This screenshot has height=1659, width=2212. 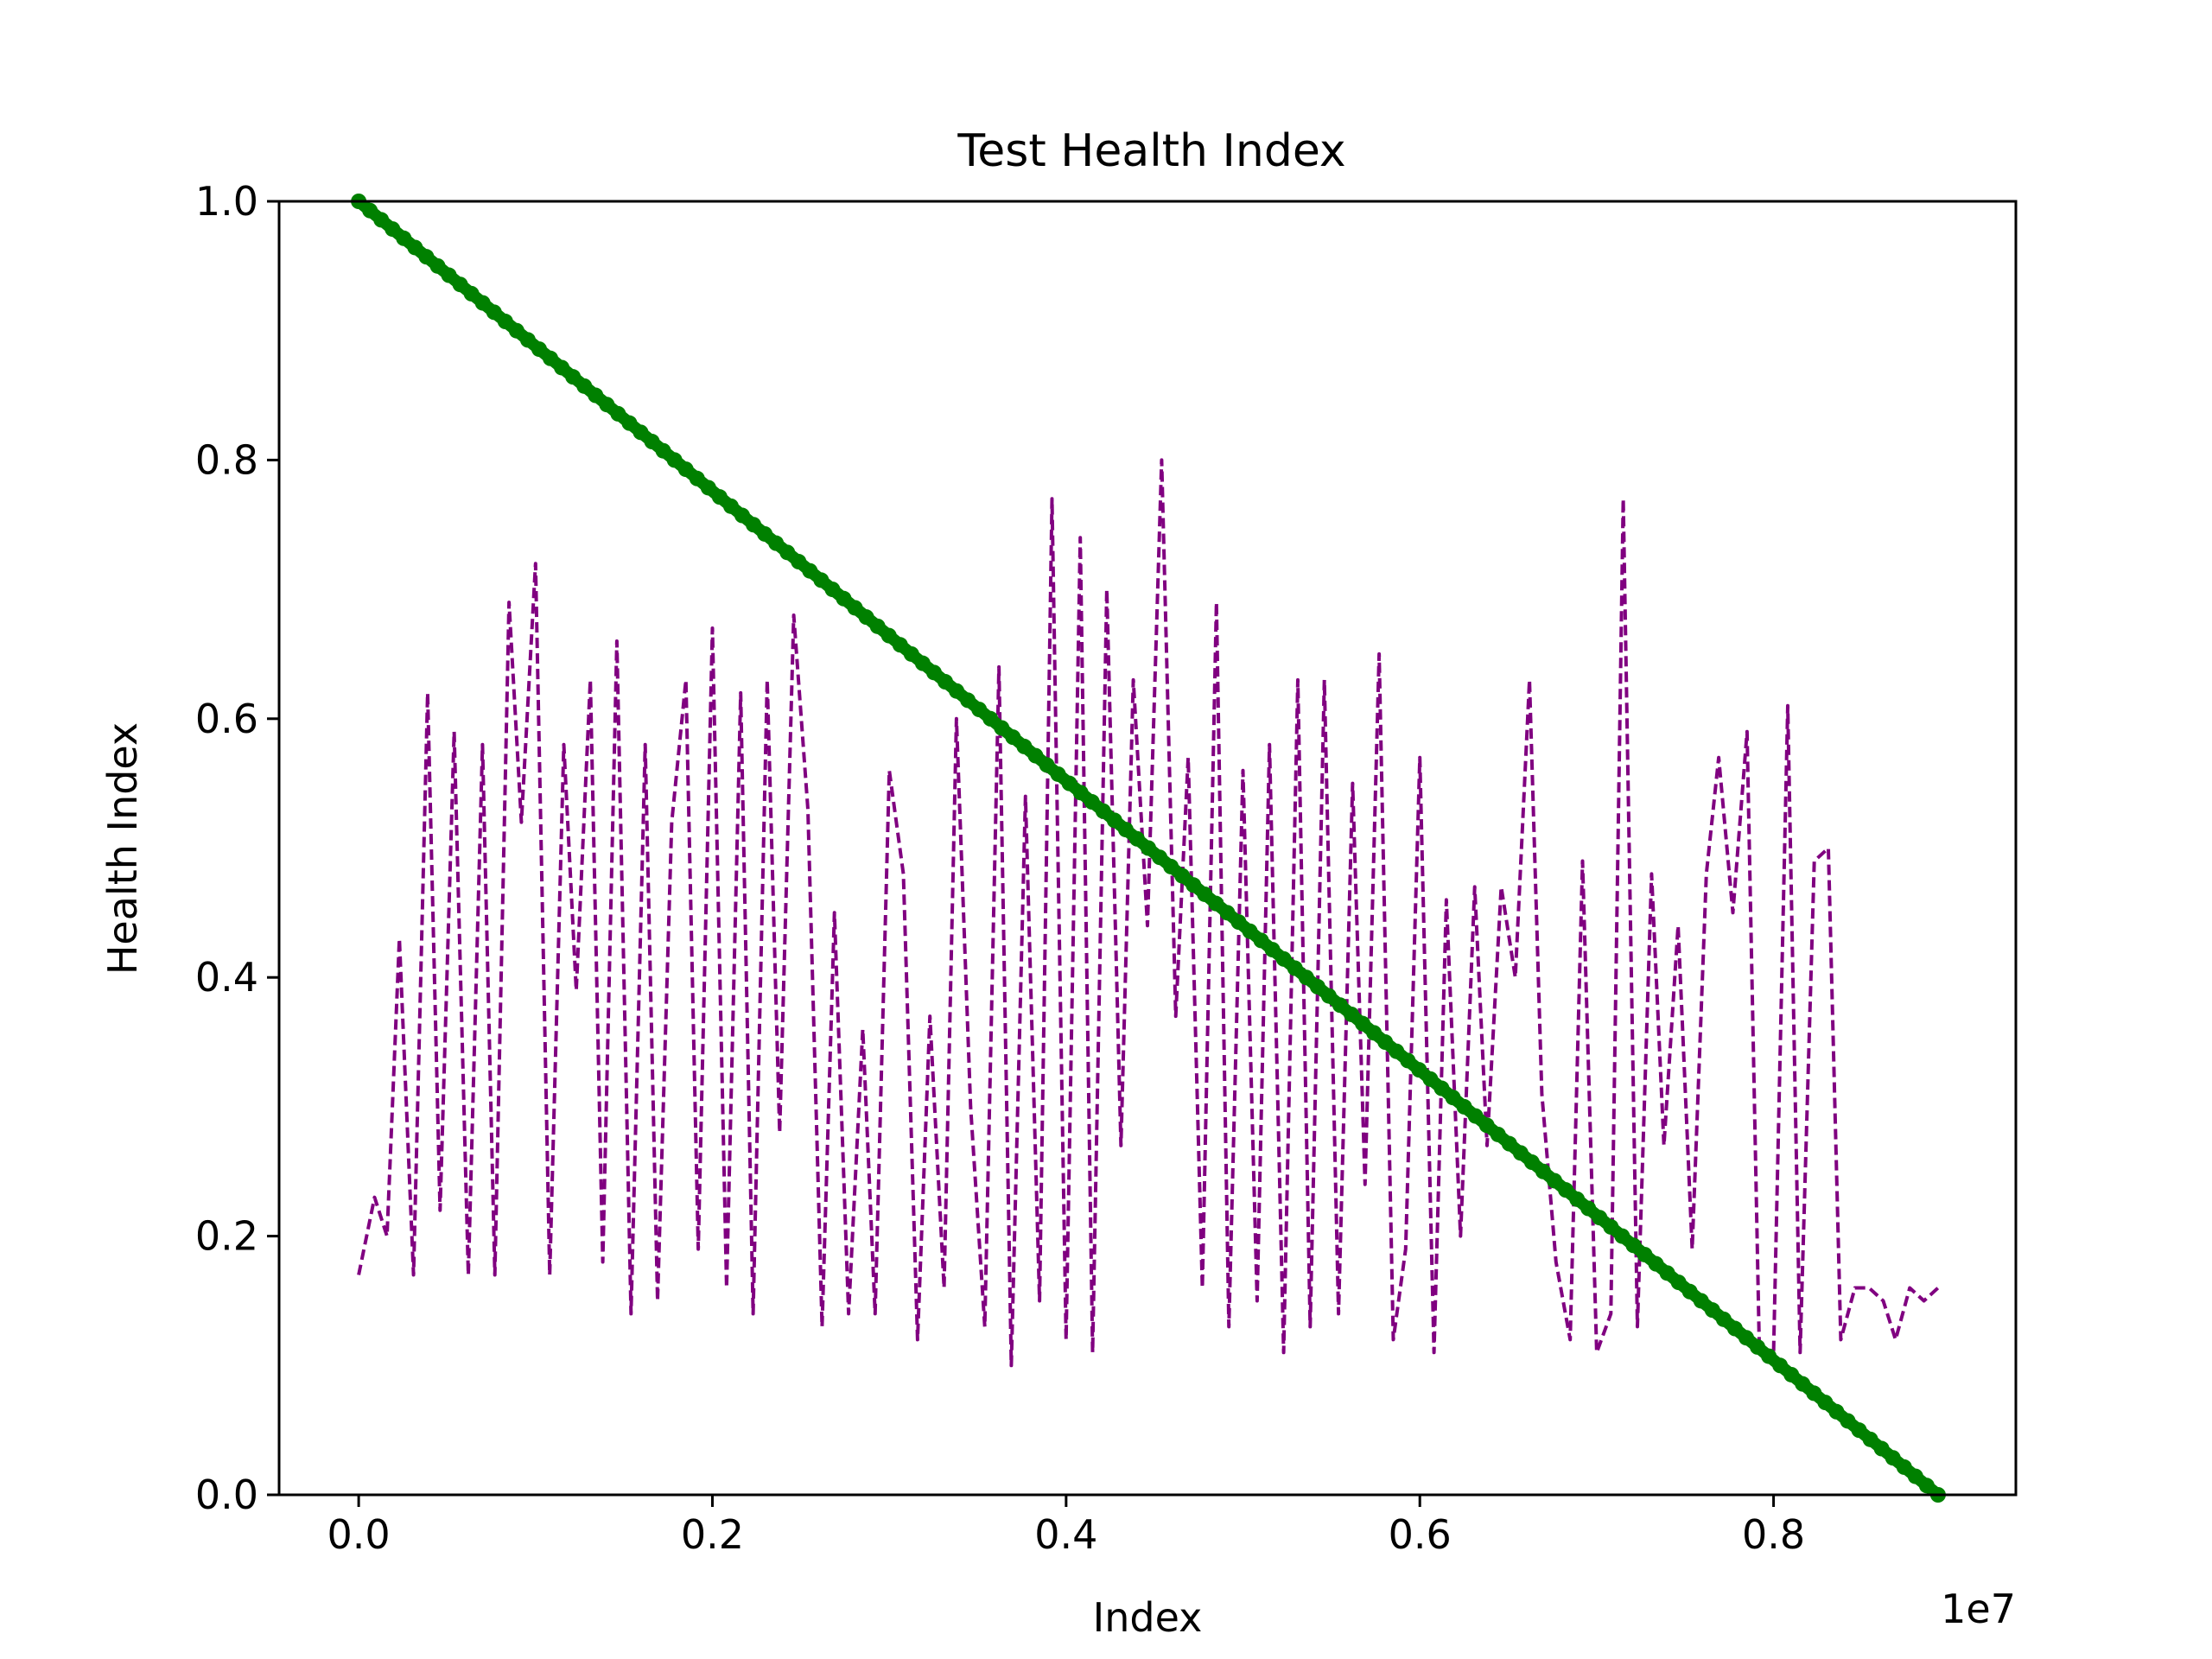 I want to click on y-axis-label: Health Index, so click(x=123, y=848).